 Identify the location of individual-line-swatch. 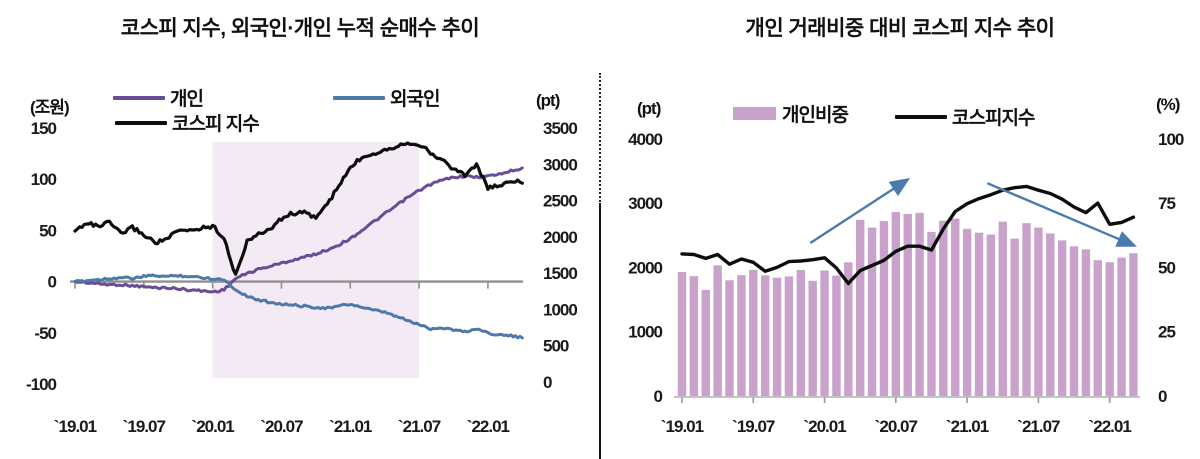
(139, 97).